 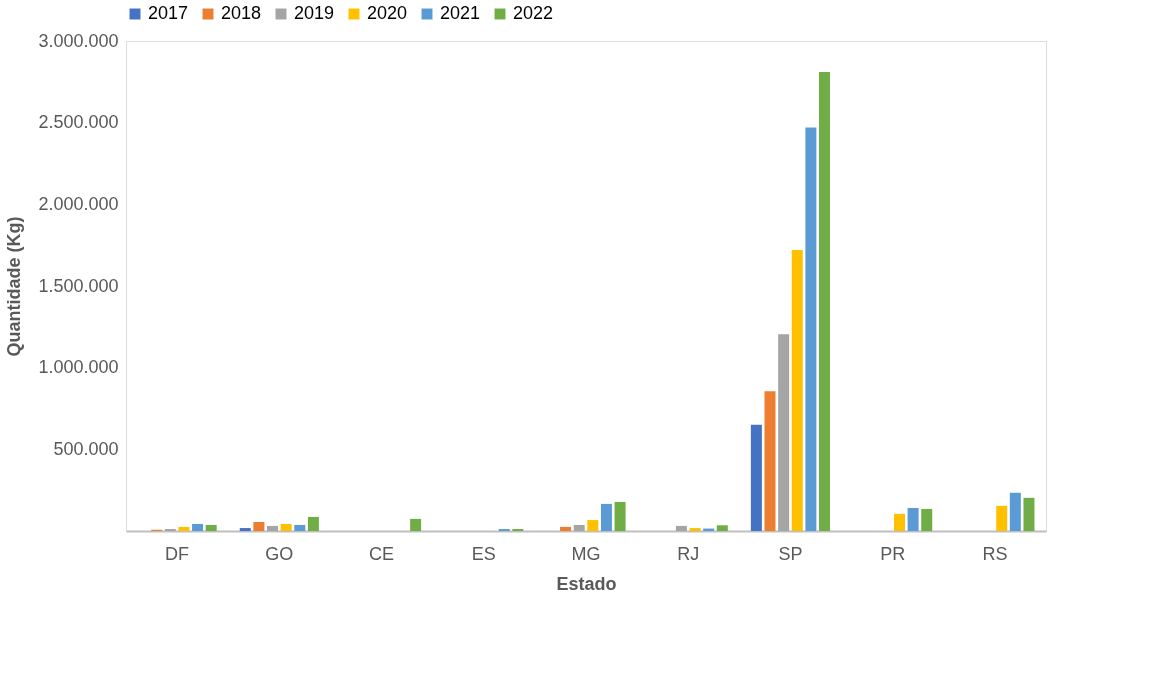 I want to click on x-tick-label: SP, so click(x=790, y=553).